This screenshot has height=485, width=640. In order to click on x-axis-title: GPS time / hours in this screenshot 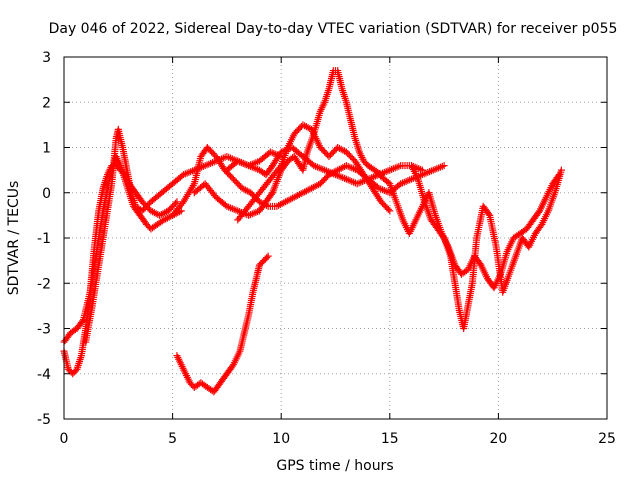, I will do `click(334, 466)`.